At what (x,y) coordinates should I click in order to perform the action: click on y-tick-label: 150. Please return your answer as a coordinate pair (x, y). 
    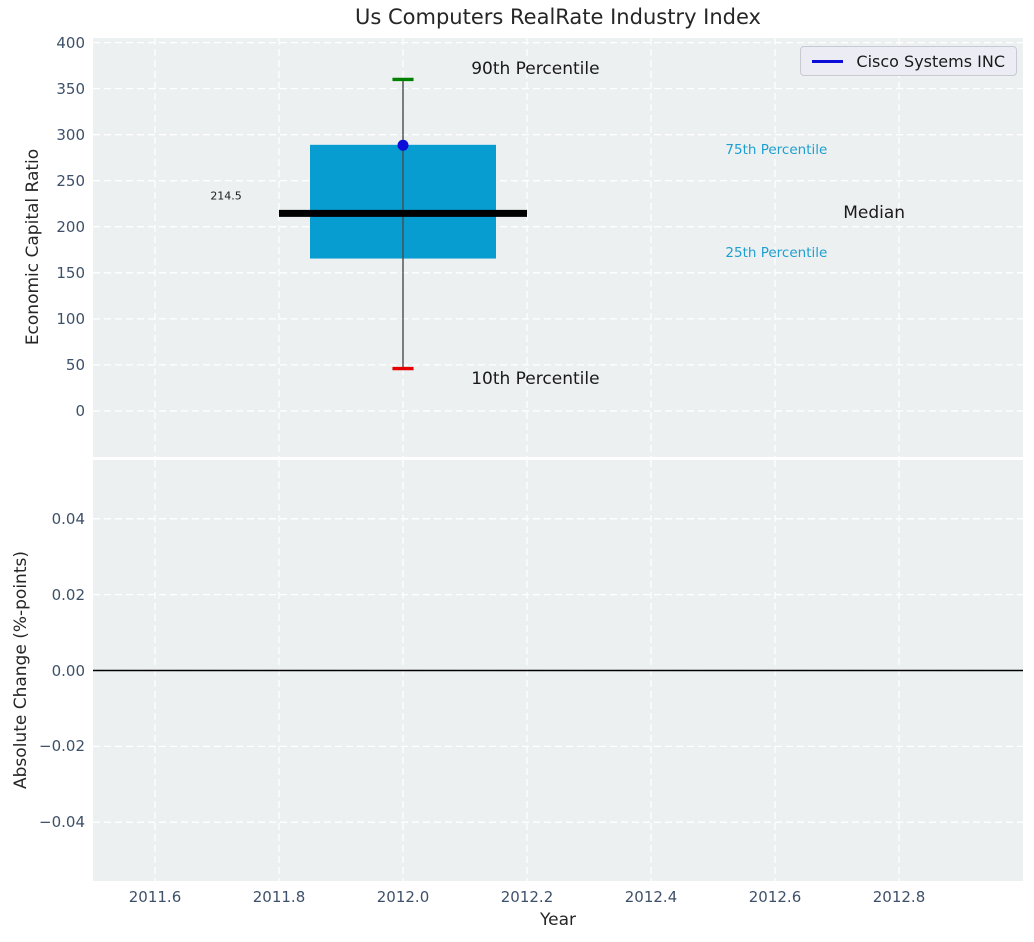
    Looking at the image, I should click on (70, 272).